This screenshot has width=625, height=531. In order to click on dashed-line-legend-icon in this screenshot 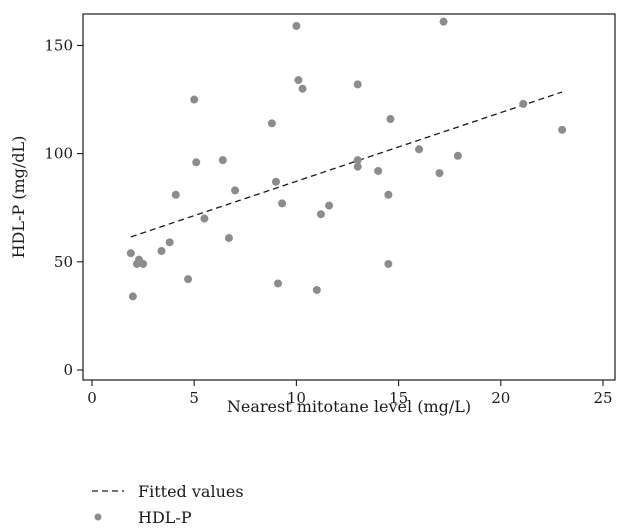, I will do `click(108, 491)`.